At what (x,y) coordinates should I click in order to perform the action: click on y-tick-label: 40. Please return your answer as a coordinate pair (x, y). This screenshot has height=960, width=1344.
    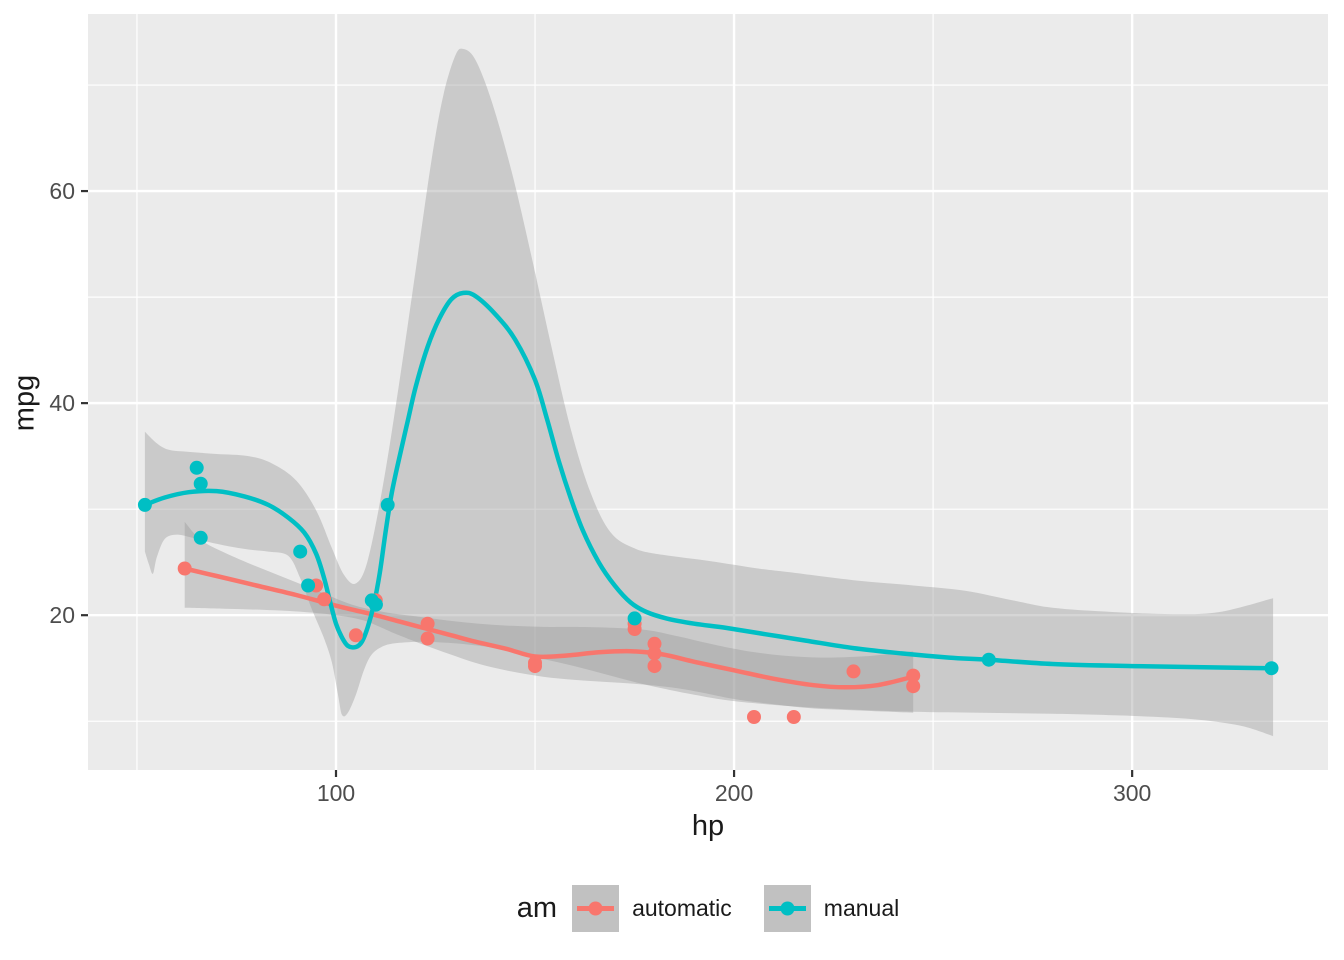
    Looking at the image, I should click on (62, 403).